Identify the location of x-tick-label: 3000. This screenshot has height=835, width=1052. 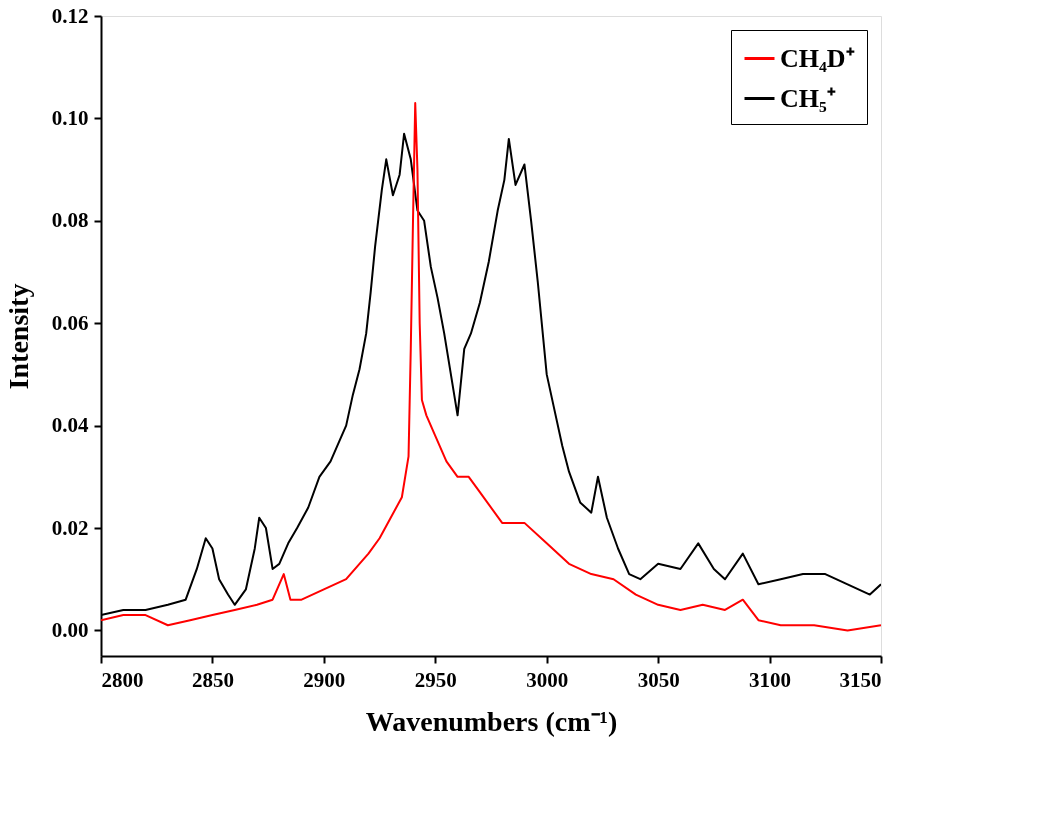
(547, 679).